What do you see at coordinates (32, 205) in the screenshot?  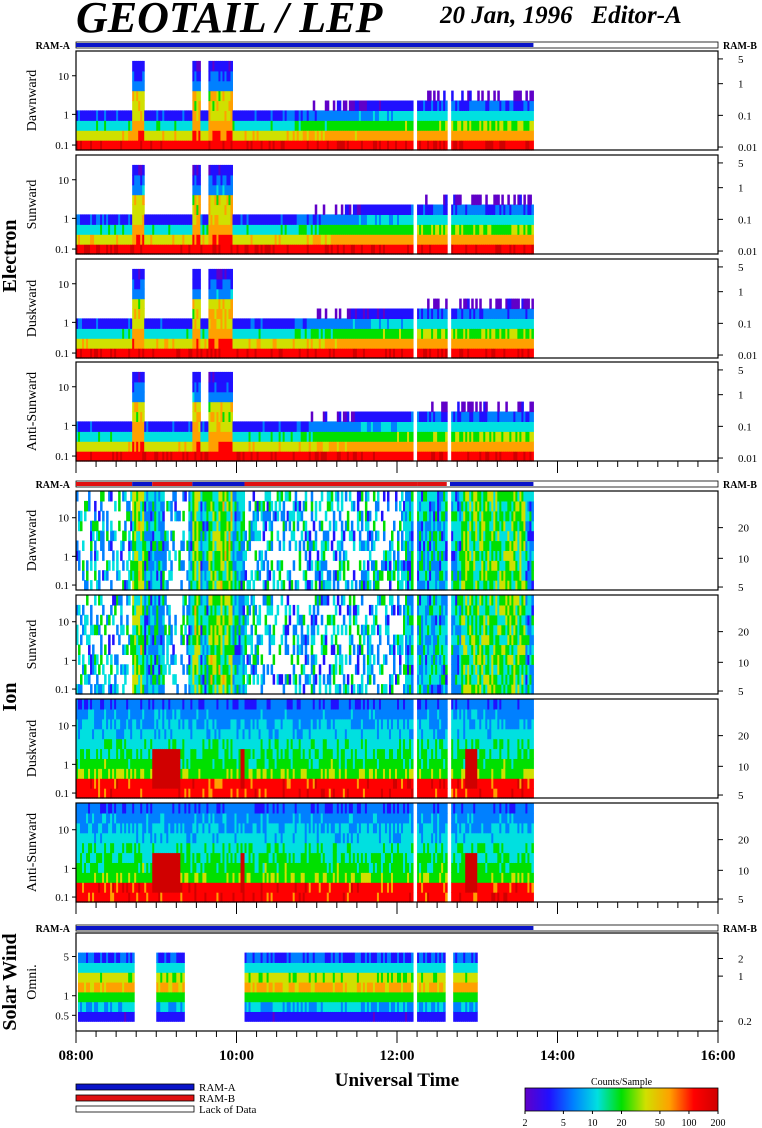 I see `panel-label: Sunward` at bounding box center [32, 205].